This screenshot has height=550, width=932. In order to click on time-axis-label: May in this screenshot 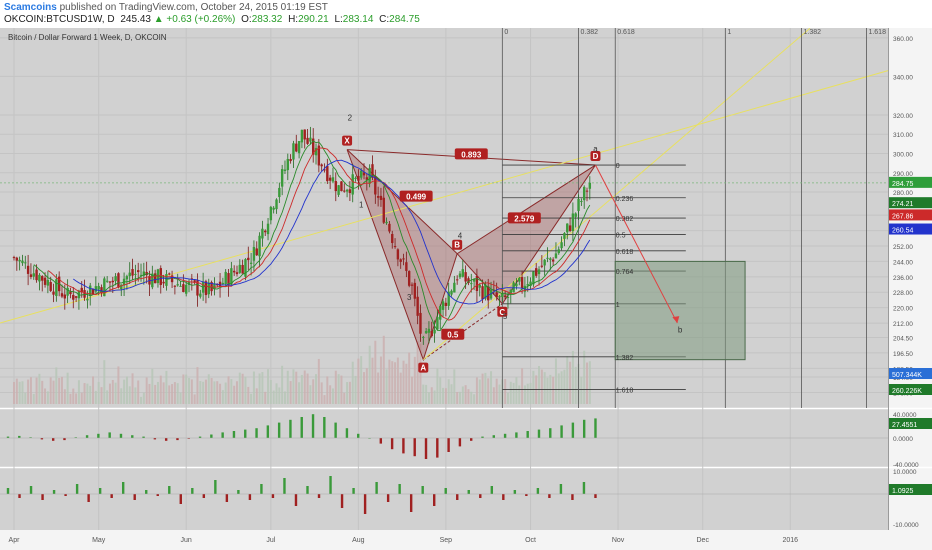, I will do `click(99, 540)`.